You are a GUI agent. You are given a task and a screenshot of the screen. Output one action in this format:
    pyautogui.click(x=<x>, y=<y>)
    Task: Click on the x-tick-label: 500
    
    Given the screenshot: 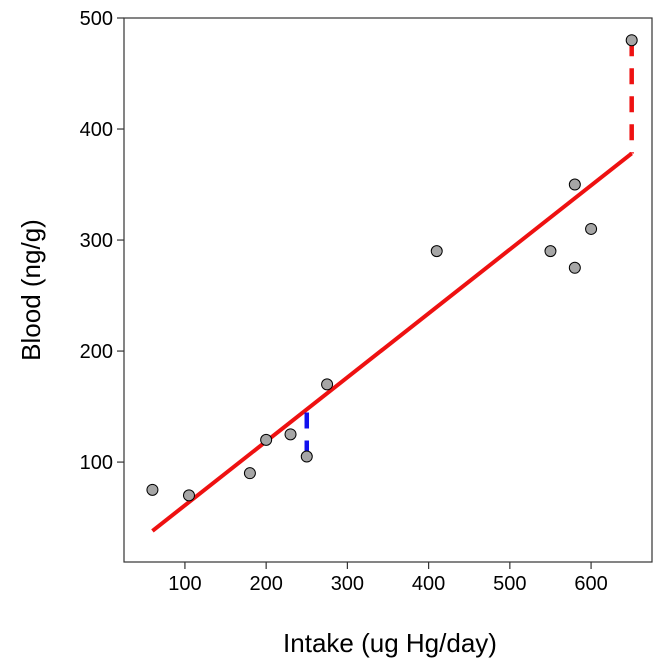 What is the action you would take?
    pyautogui.click(x=509, y=584)
    